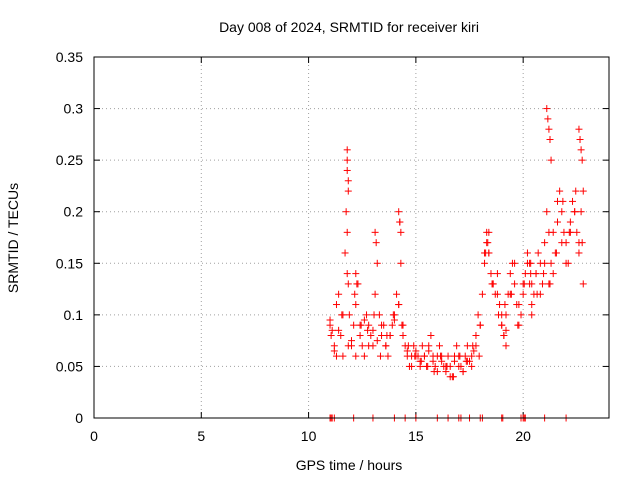  I want to click on y-tick-label: 0, so click(79, 418).